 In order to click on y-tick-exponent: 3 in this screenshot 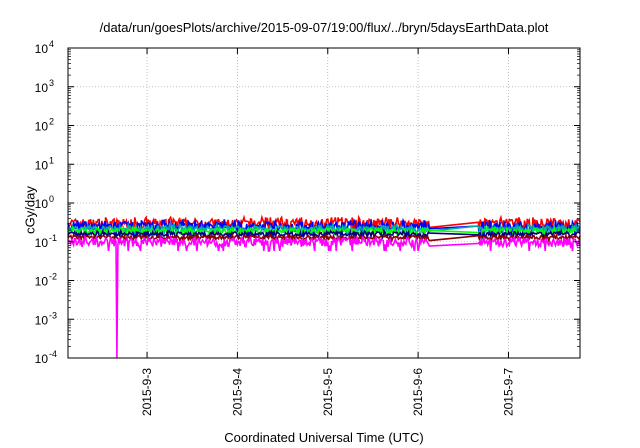, I will do `click(51, 83)`.